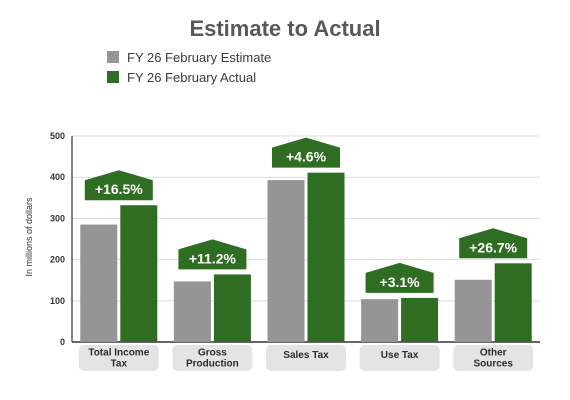 This screenshot has width=570, height=400. What do you see at coordinates (493, 353) in the screenshot?
I see `category-label: Other` at bounding box center [493, 353].